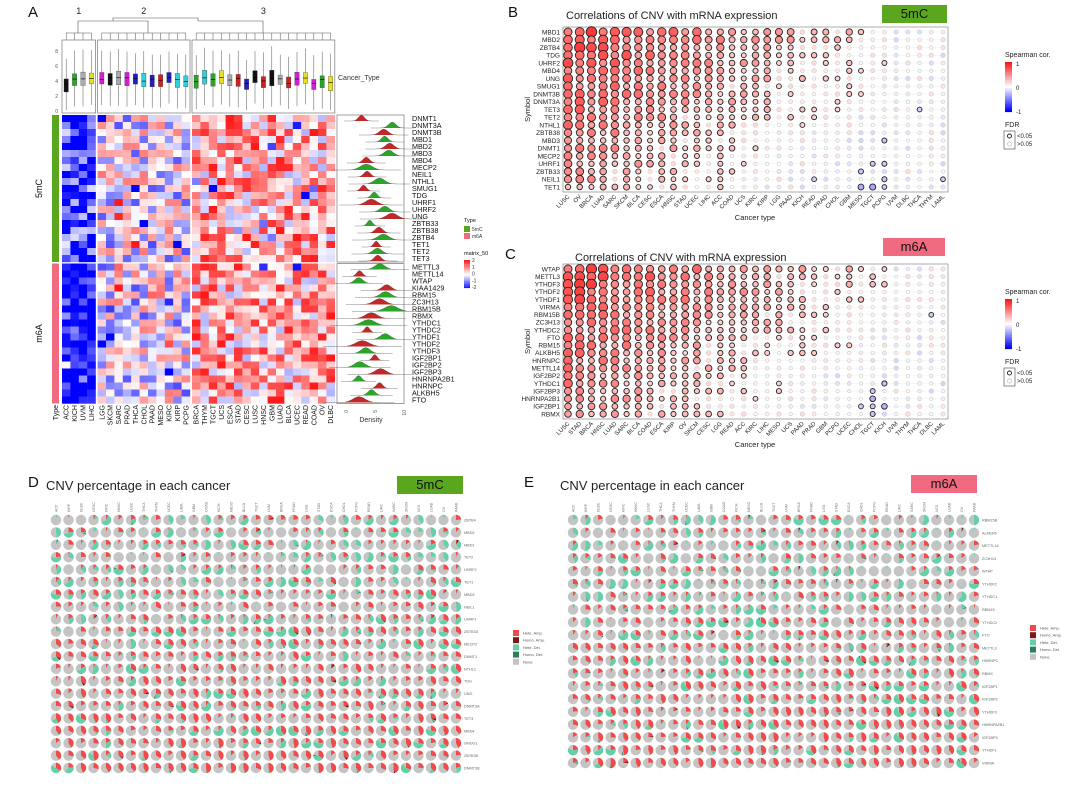  What do you see at coordinates (1009, 136) in the screenshot?
I see `fdr-legend-dot` at bounding box center [1009, 136].